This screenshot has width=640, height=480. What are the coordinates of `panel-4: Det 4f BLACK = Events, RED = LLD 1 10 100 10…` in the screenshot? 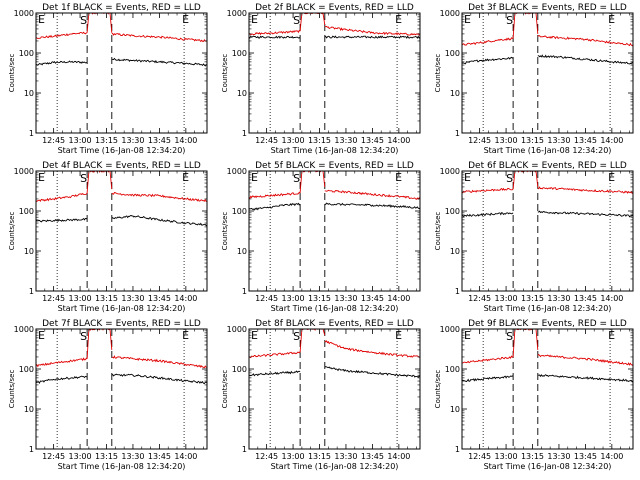 It's located at (108, 237).